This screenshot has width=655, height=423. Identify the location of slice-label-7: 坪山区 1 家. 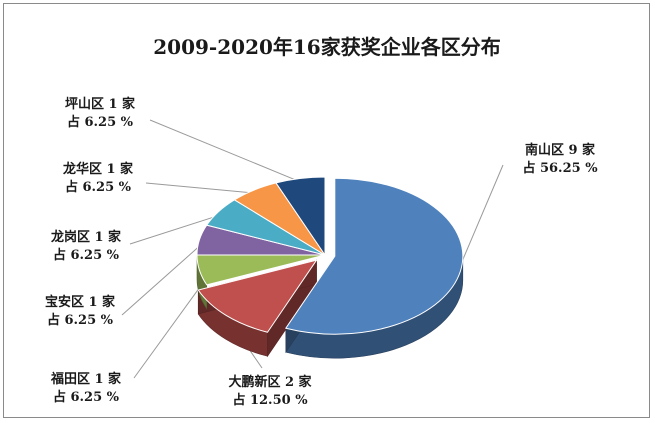
(100, 104).